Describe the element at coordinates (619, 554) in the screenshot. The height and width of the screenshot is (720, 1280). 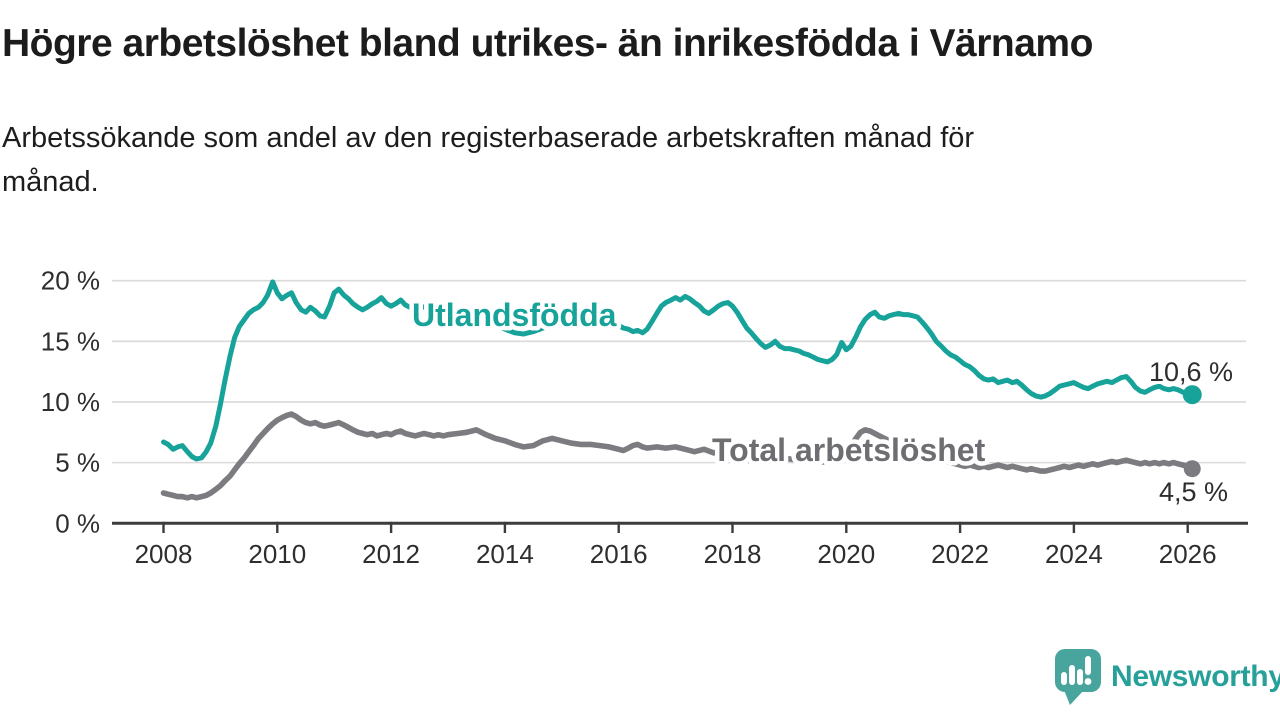
I see `x-axis-label: 2016` at that location.